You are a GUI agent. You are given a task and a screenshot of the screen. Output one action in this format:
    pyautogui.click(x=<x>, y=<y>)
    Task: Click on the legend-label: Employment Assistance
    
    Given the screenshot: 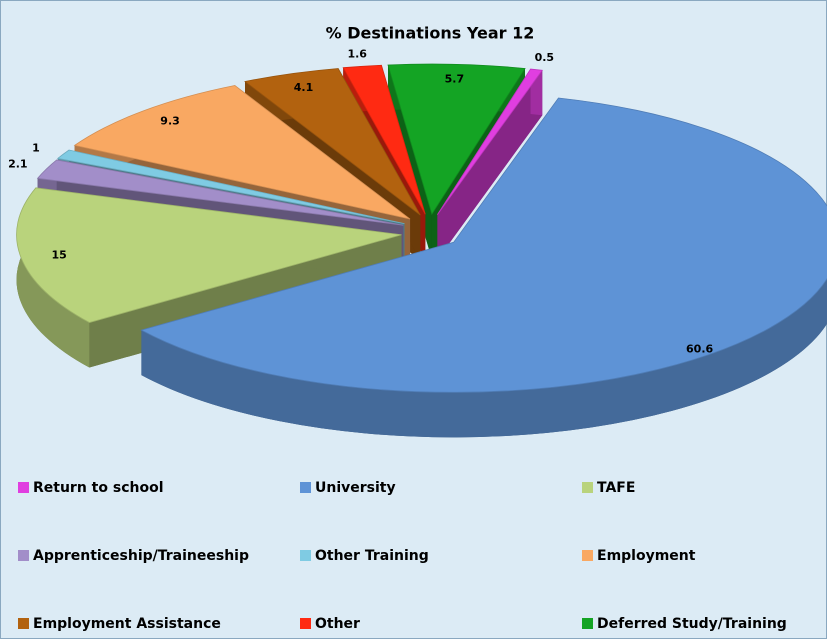 What is the action you would take?
    pyautogui.click(x=127, y=624)
    